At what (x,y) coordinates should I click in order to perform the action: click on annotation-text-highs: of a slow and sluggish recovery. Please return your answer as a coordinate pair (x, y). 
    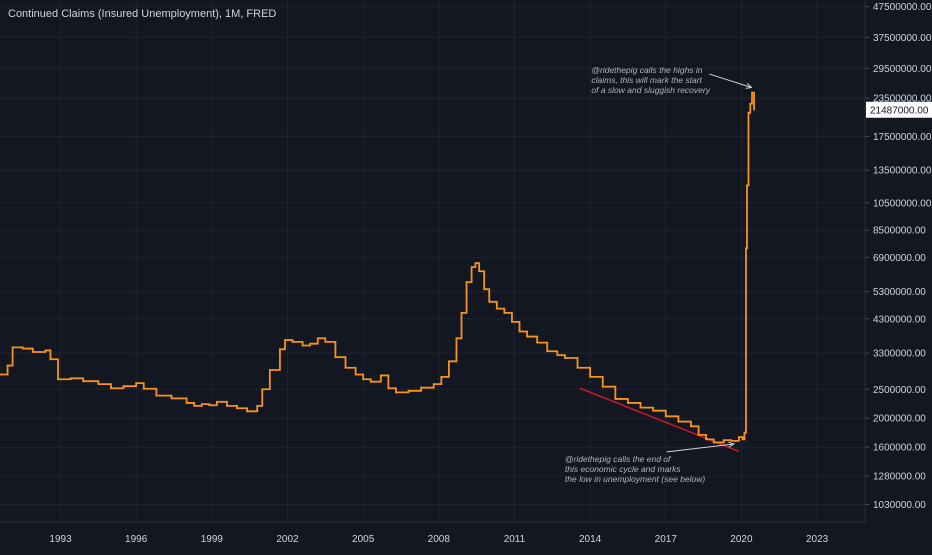
    Looking at the image, I should click on (650, 90).